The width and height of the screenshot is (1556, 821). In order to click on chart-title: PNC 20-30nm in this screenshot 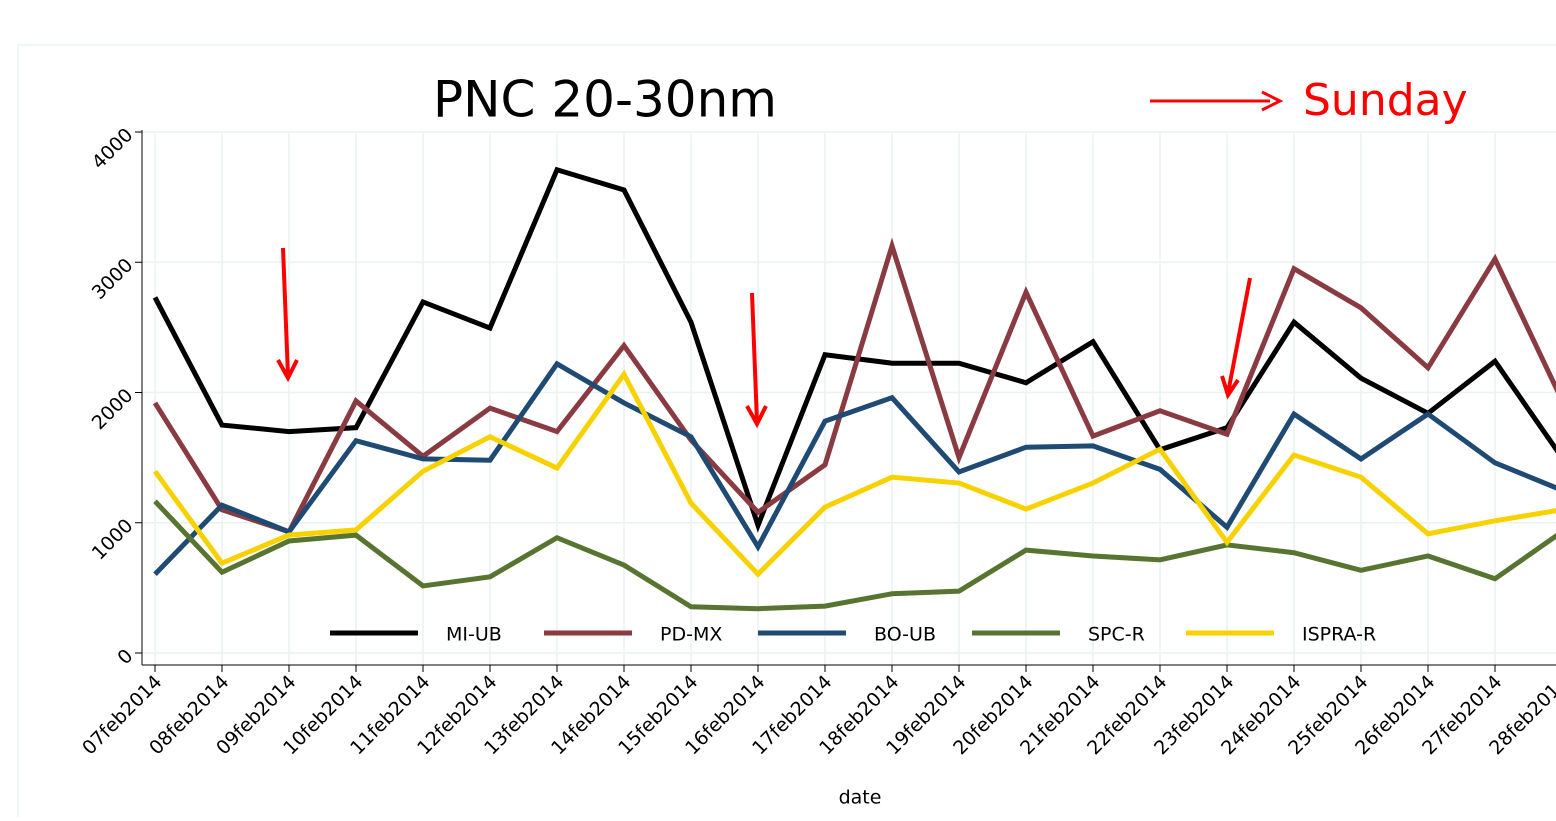, I will do `click(605, 100)`.